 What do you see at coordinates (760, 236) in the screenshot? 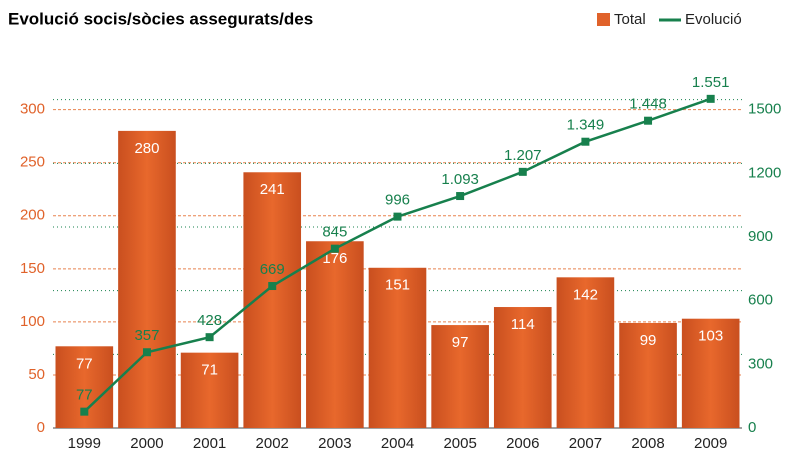
I see `y2-tick-label: 900` at bounding box center [760, 236].